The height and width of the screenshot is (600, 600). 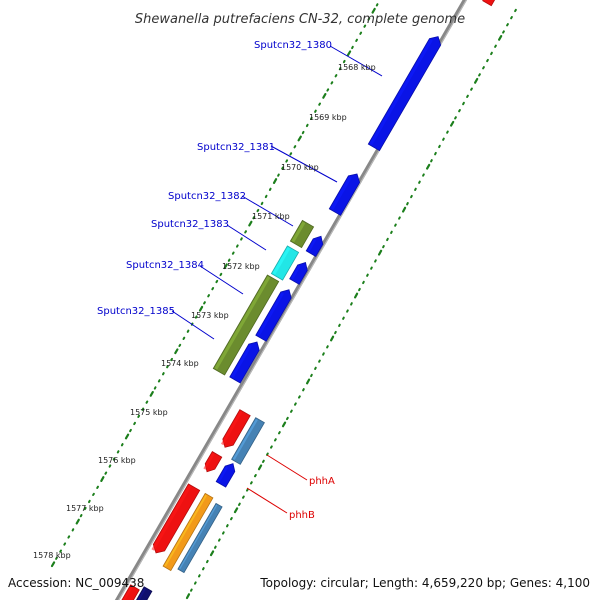 I want to click on gene-sputcn32-1385-body, so click(x=244, y=362).